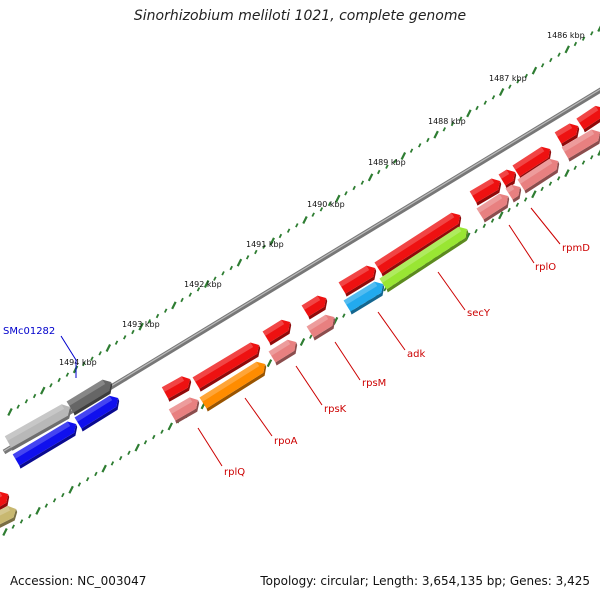  I want to click on gene-rpmD-upper, so click(532, 163).